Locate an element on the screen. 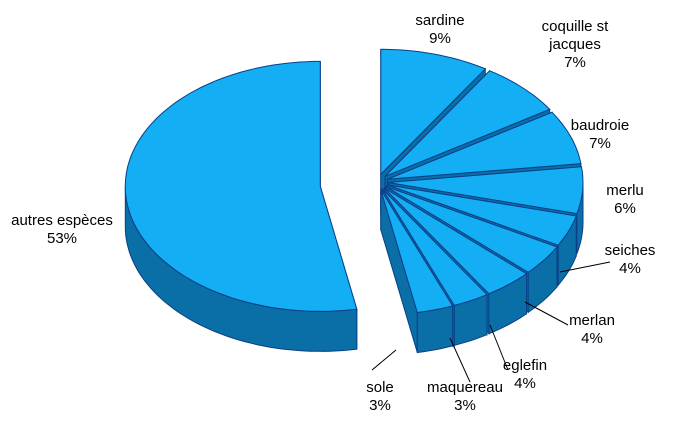  category-label: eglefin is located at coordinates (525, 365).